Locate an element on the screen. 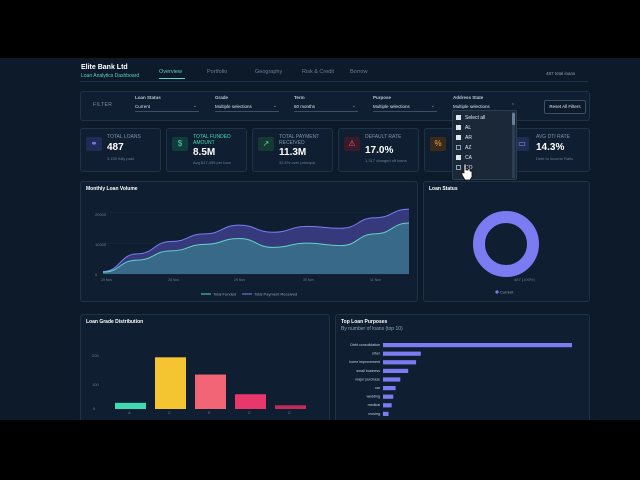  kpi-sub: Debt to income Ratio is located at coordinates (555, 158).